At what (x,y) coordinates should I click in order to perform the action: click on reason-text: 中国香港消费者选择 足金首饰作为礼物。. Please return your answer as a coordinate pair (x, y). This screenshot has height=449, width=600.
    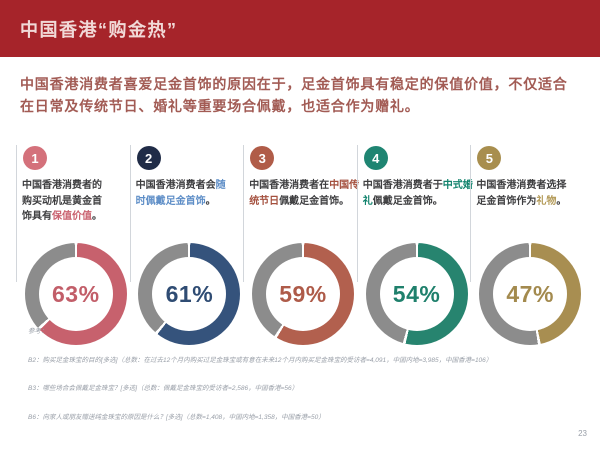
    Looking at the image, I should click on (530, 208).